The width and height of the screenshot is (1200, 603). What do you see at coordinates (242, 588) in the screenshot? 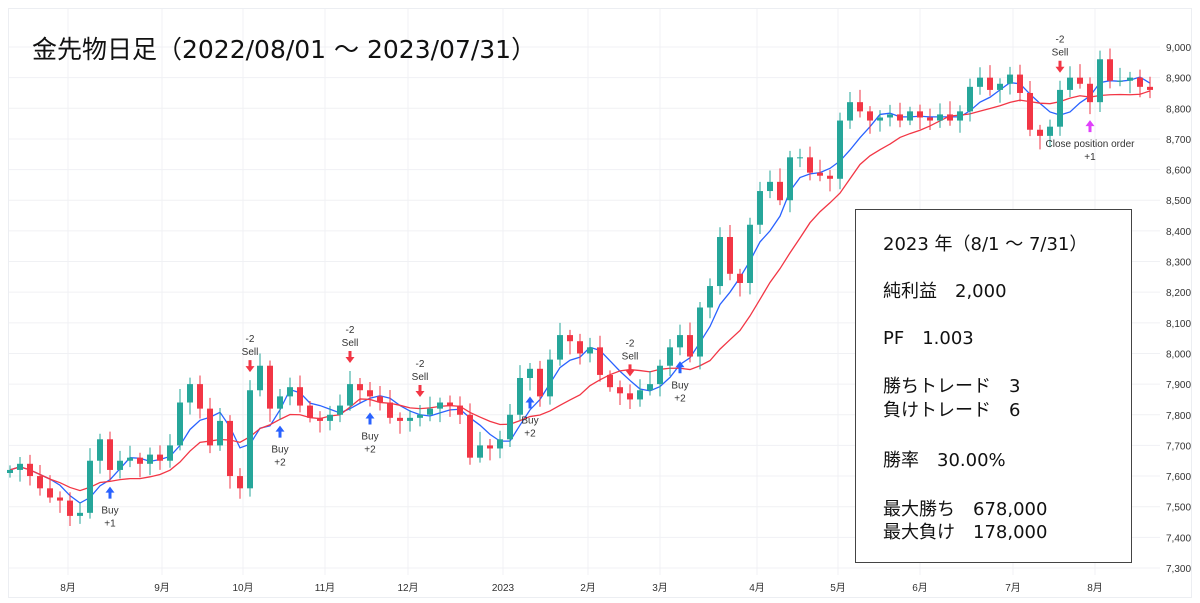
I see `x-tick-label: 10月` at bounding box center [242, 588].